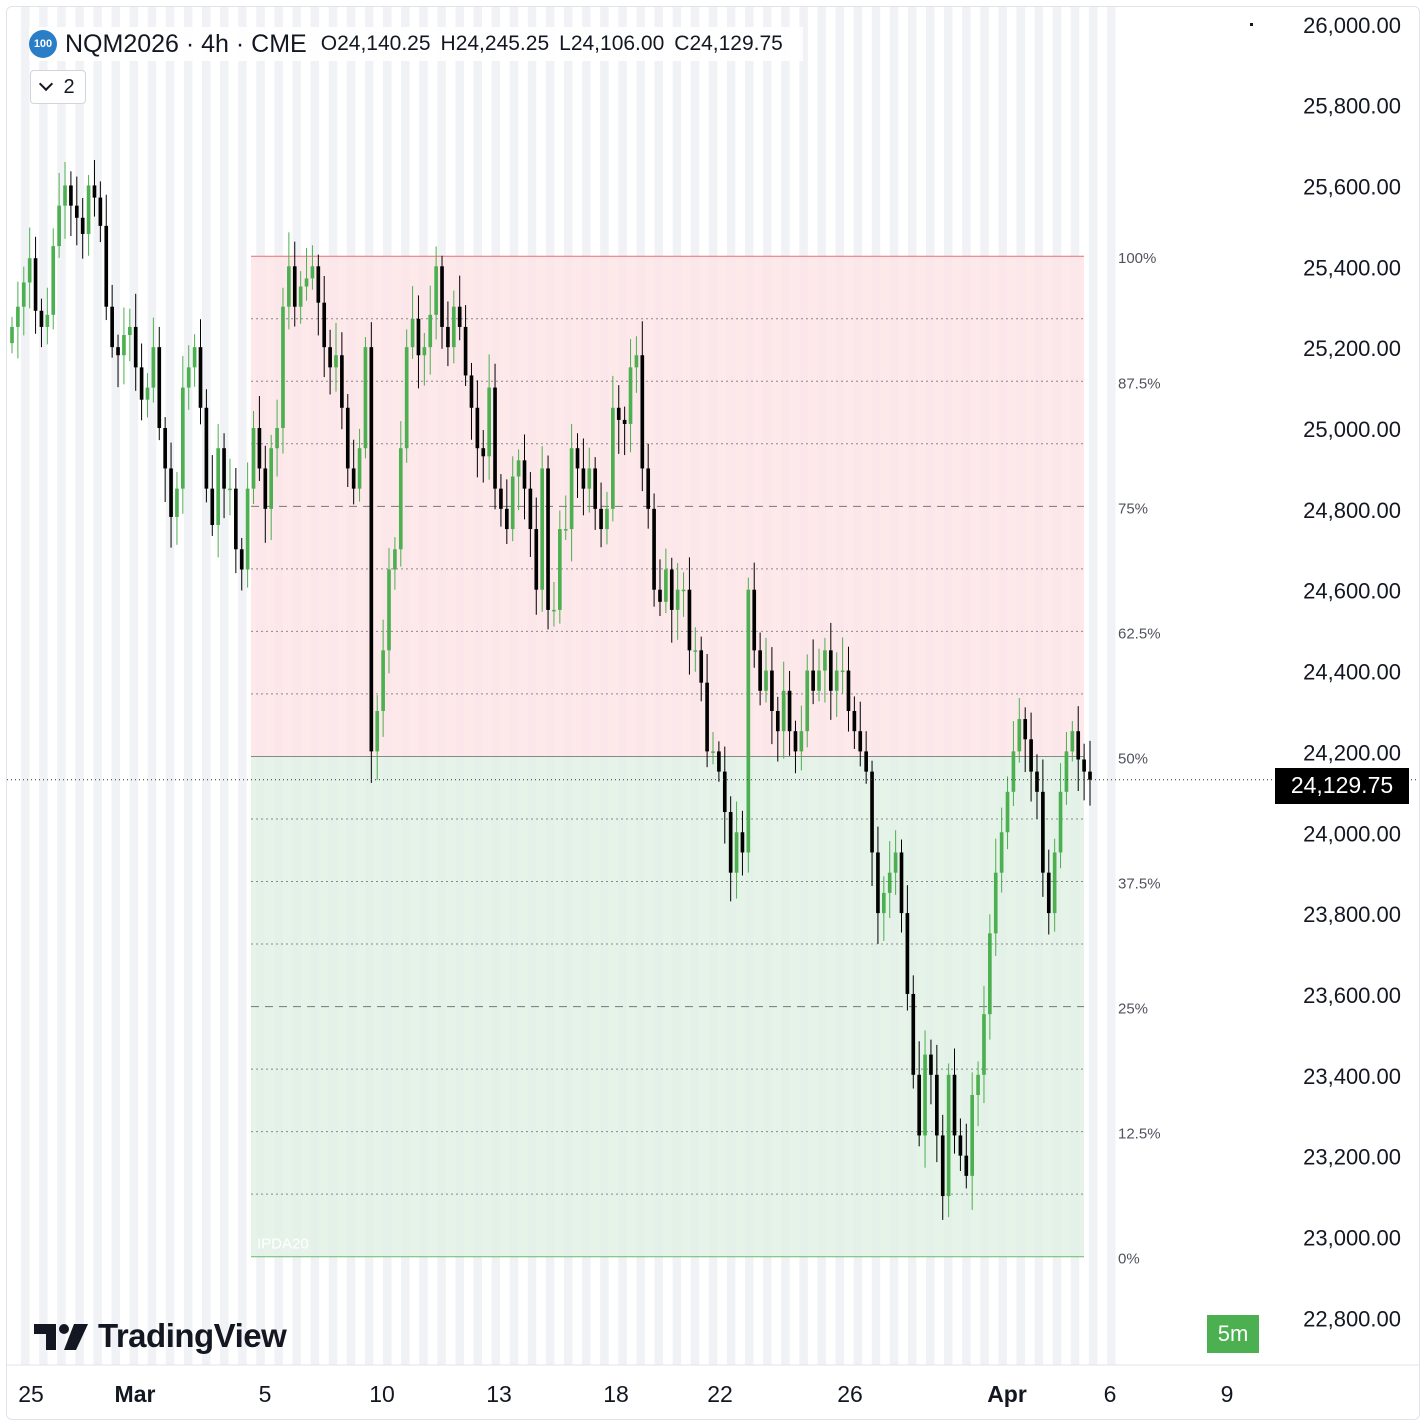  I want to click on time-tick-label: Mar, so click(135, 1394).